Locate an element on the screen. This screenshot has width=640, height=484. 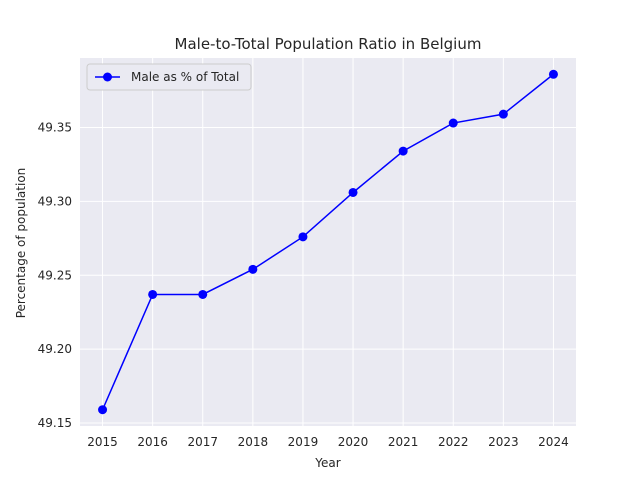
legend-label: Male as % of Total is located at coordinates (185, 77).